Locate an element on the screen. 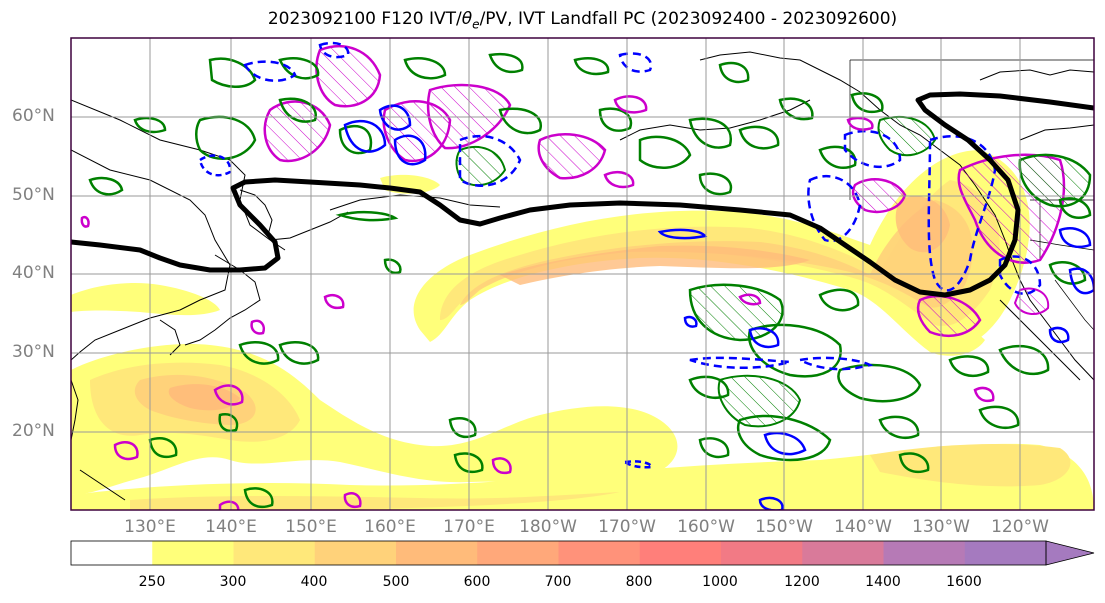 Image resolution: width=1105 pixels, height=603 pixels. lon-label-170w: 170°W is located at coordinates (627, 527).